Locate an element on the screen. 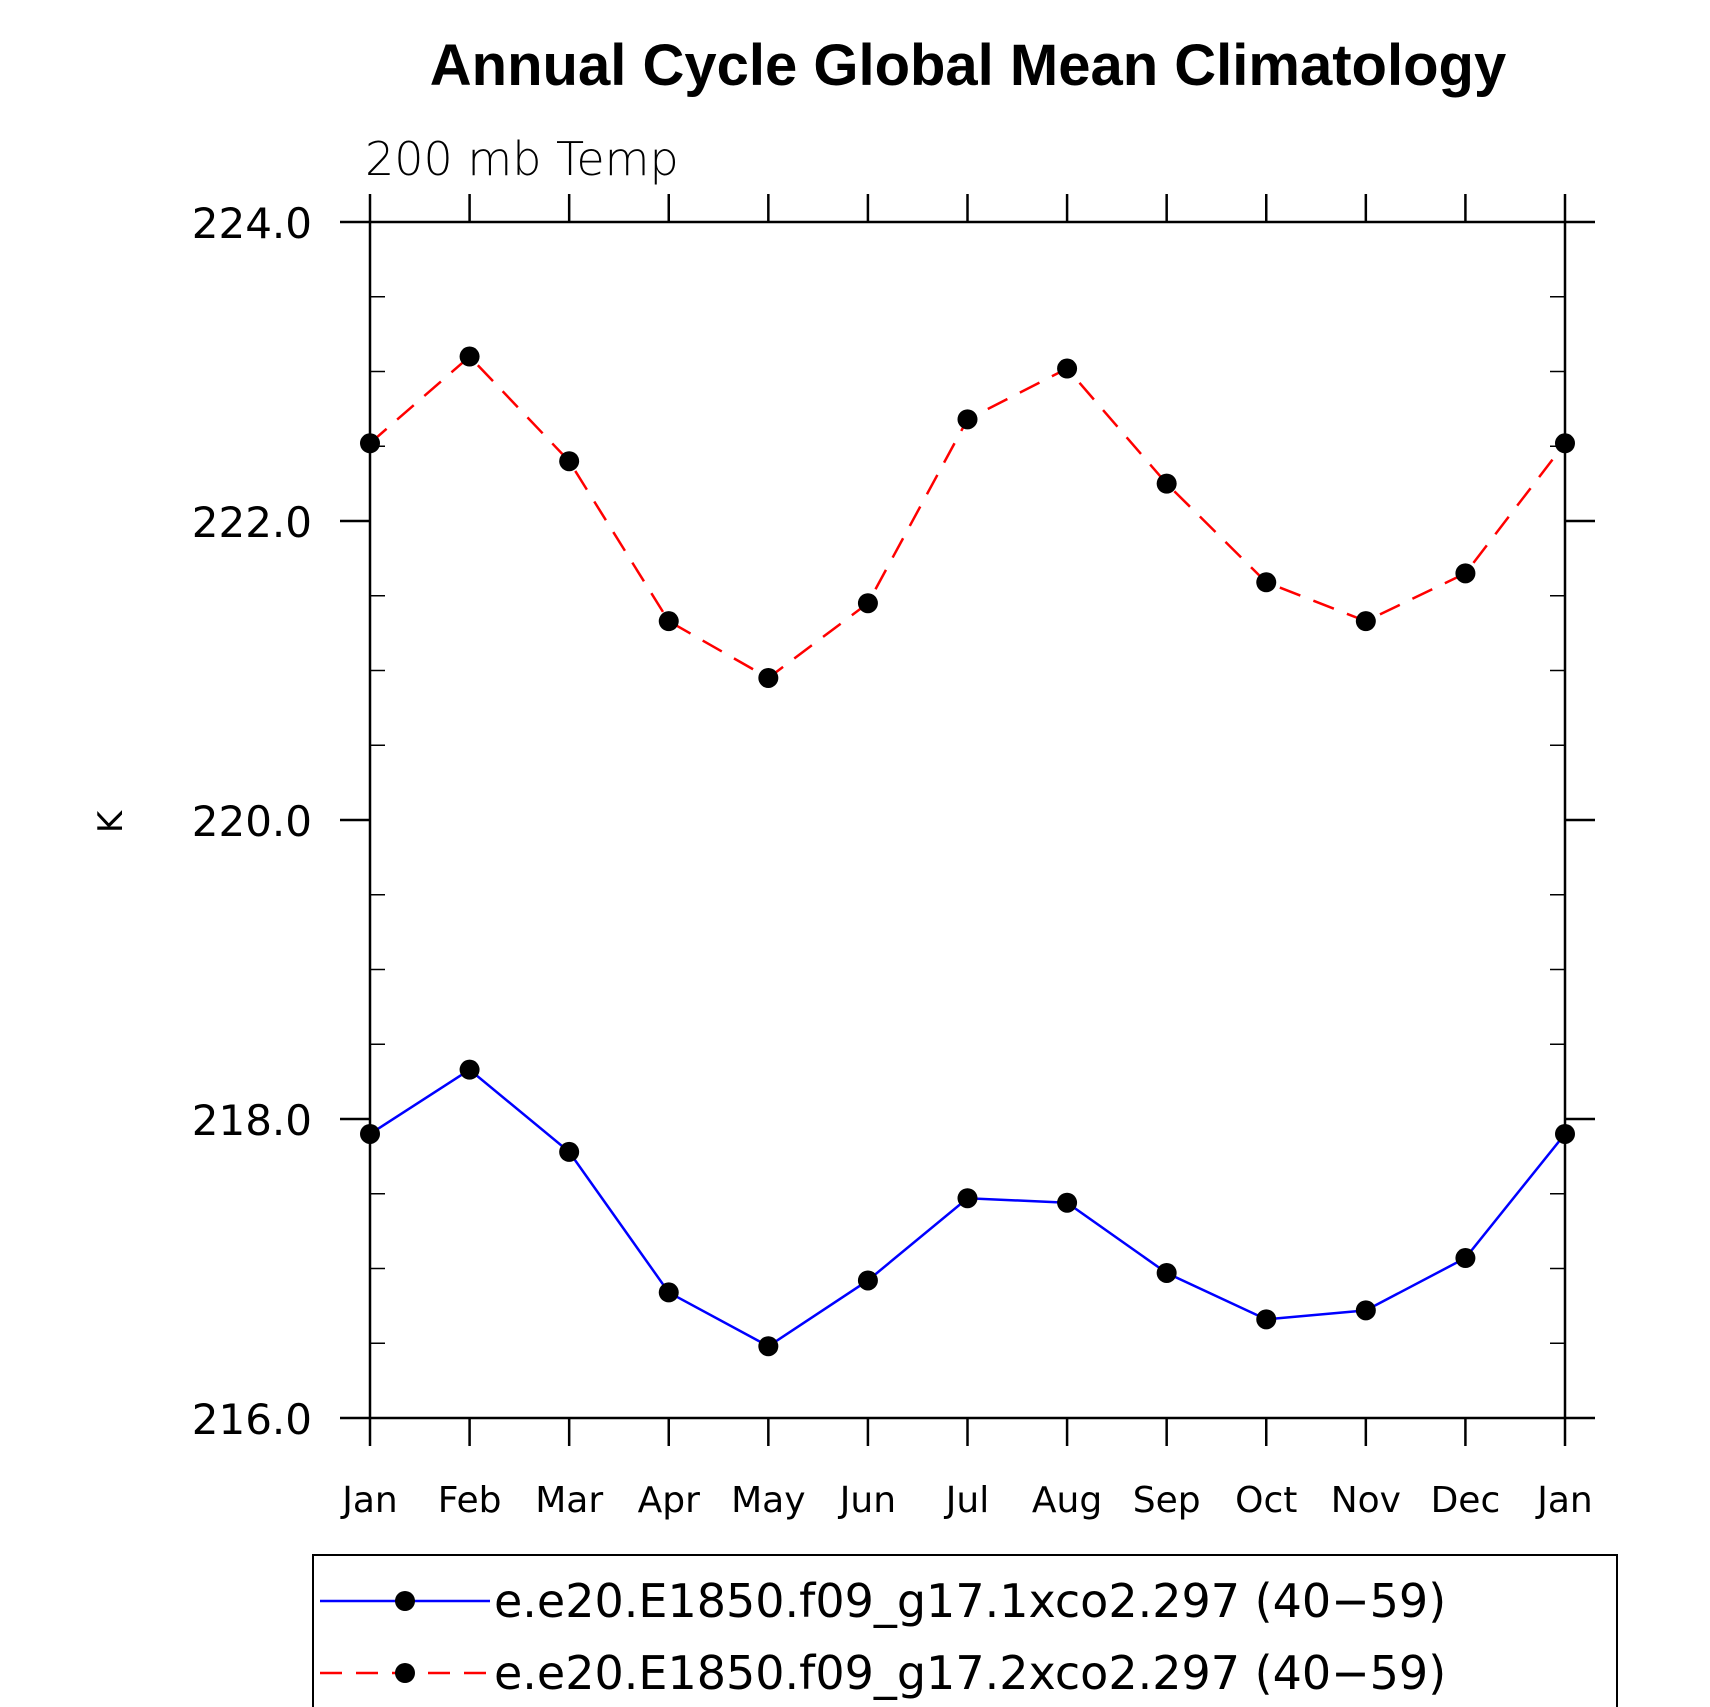 This screenshot has height=1707, width=1710. x-tick-label: Sep is located at coordinates (1167, 1500).